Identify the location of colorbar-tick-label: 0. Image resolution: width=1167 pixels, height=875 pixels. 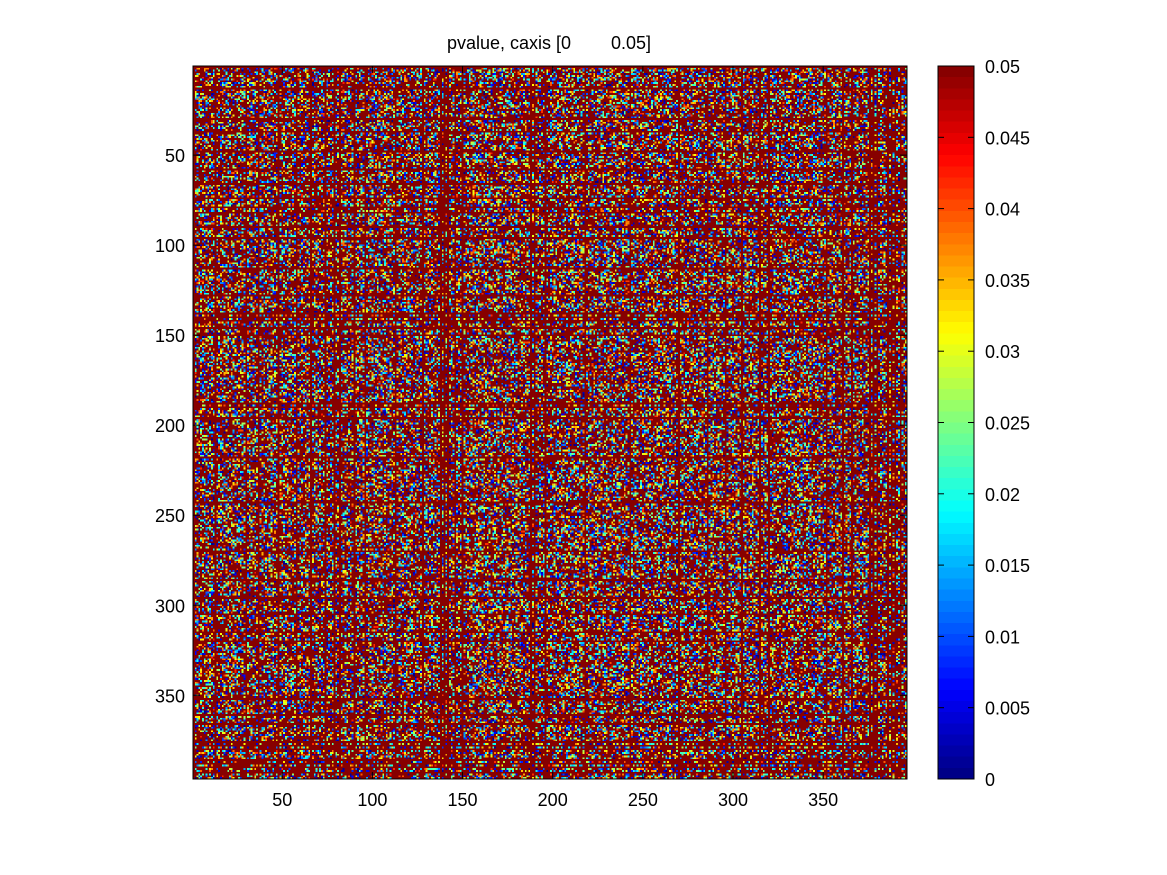
(990, 780).